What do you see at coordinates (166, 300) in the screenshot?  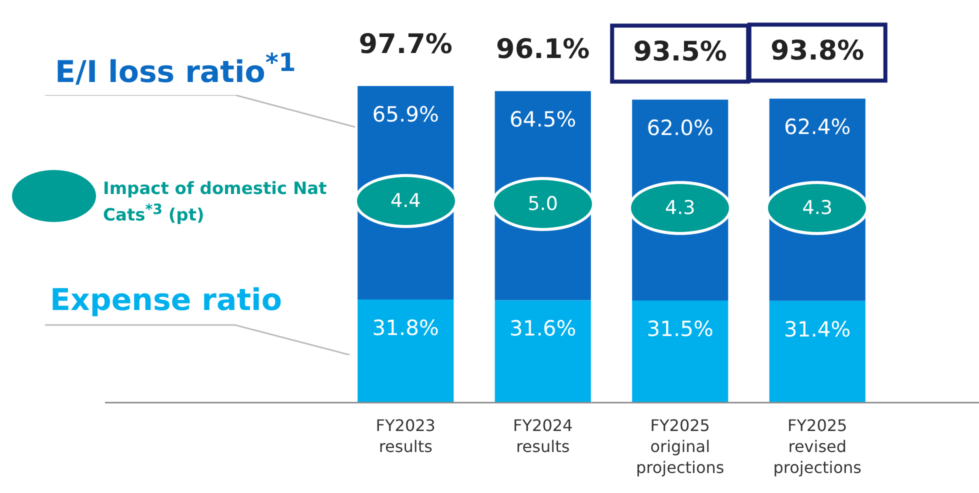 I see `text: Expense ratio` at bounding box center [166, 300].